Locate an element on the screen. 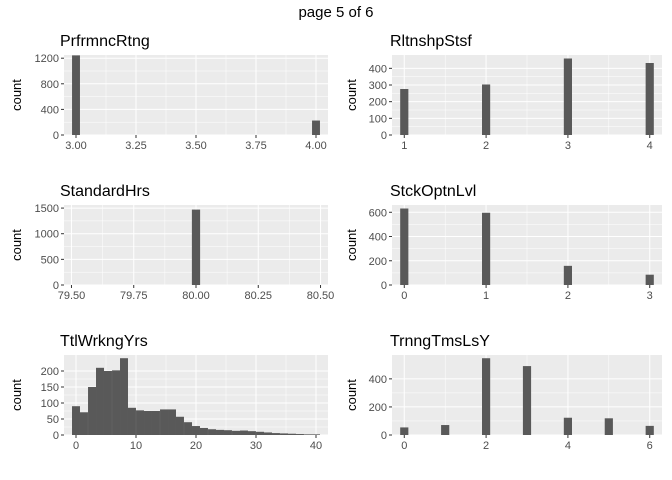 This screenshot has width=672, height=480. panel-title: RltnshpStsf is located at coordinates (431, 41).